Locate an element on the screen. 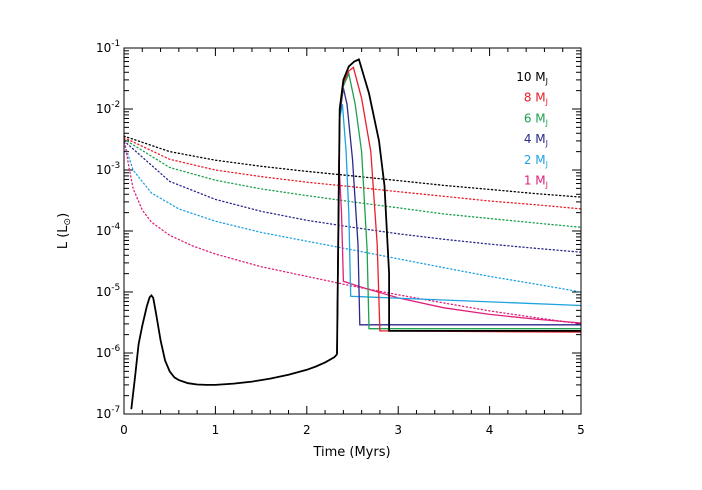  legend-entry-10: 10 MJ is located at coordinates (532, 78).